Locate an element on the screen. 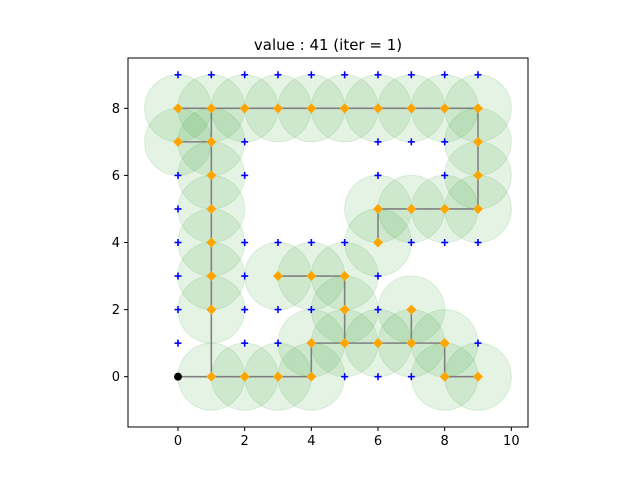 The image size is (640, 480). origin-marker-group is located at coordinates (178, 376).